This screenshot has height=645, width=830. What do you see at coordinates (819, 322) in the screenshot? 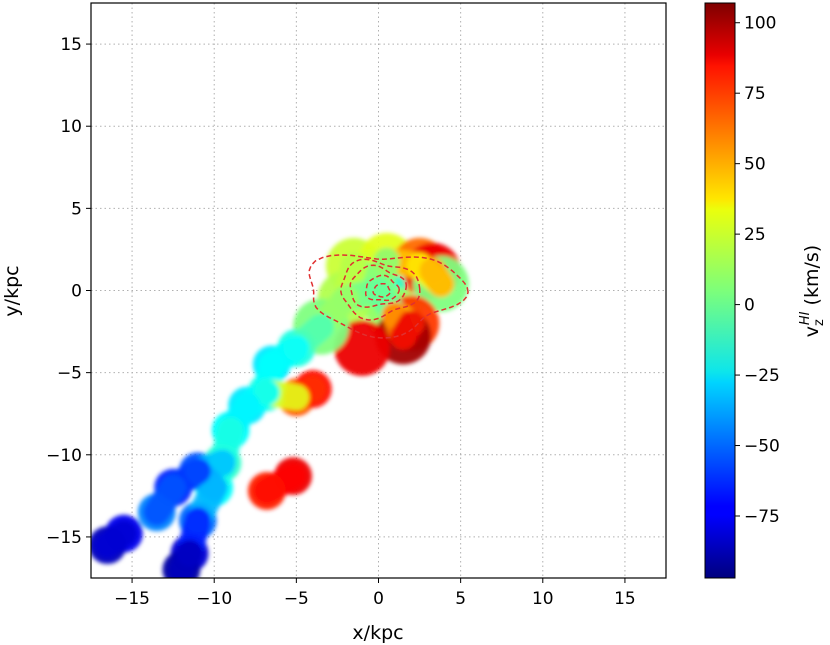
I see `colorbar-title-sub: z` at bounding box center [819, 322].